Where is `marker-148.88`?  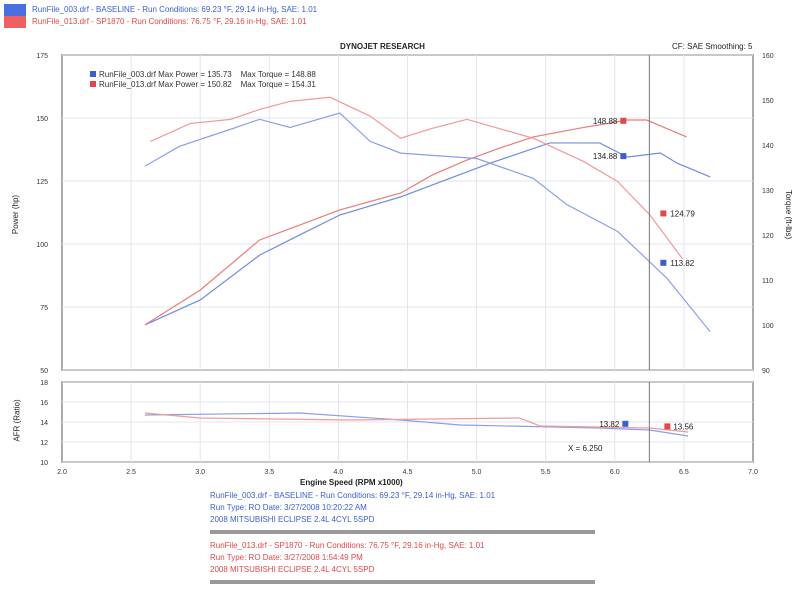
marker-148.88 is located at coordinates (623, 120).